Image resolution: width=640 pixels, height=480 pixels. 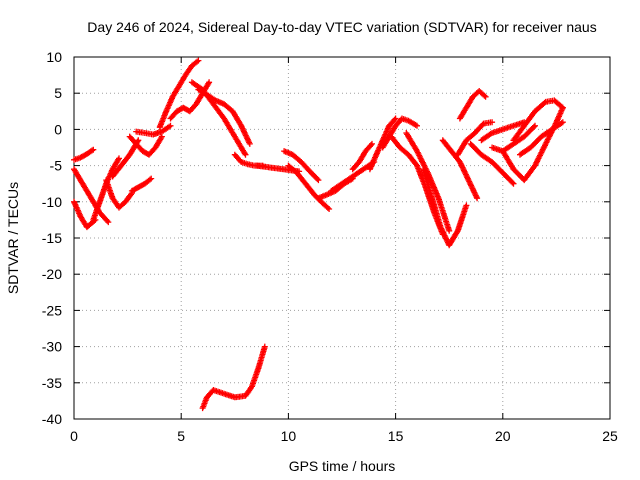 What do you see at coordinates (396, 436) in the screenshot?
I see `x-tick-label: 15` at bounding box center [396, 436].